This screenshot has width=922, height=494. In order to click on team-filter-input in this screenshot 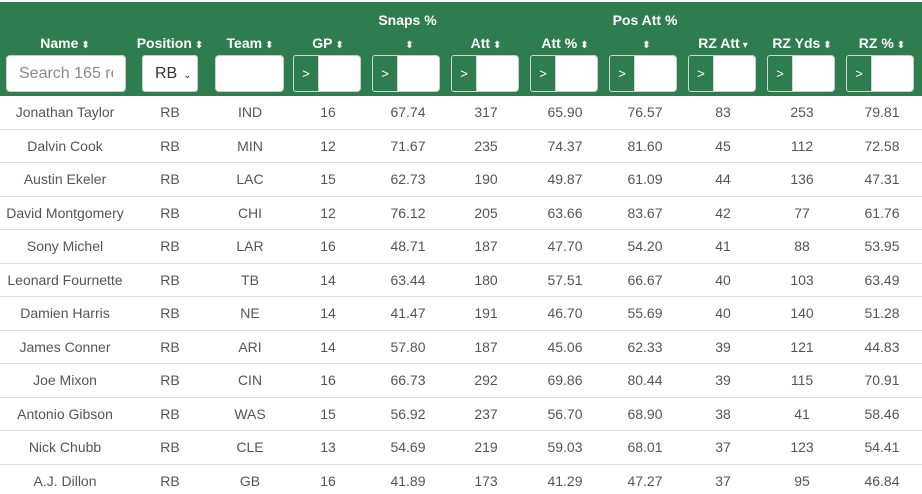, I will do `click(249, 73)`.